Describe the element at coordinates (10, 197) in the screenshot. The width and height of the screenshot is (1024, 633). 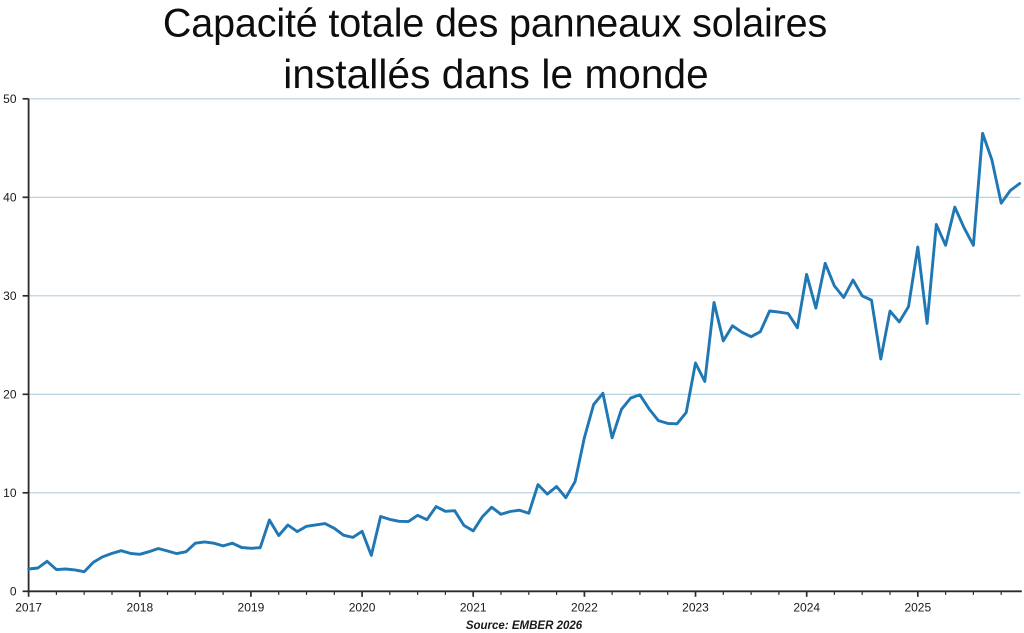
I see `svg-text: 40` at that location.